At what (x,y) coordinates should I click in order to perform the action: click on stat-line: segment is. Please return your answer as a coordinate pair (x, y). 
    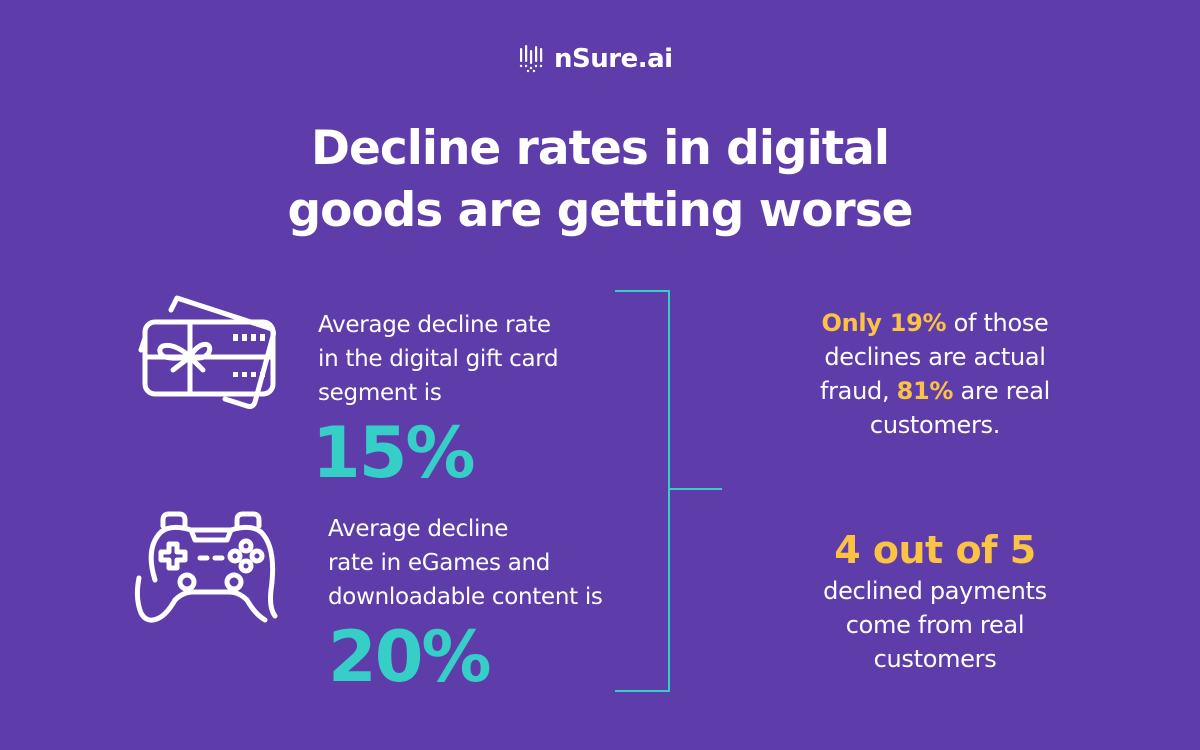
    Looking at the image, I should click on (380, 393).